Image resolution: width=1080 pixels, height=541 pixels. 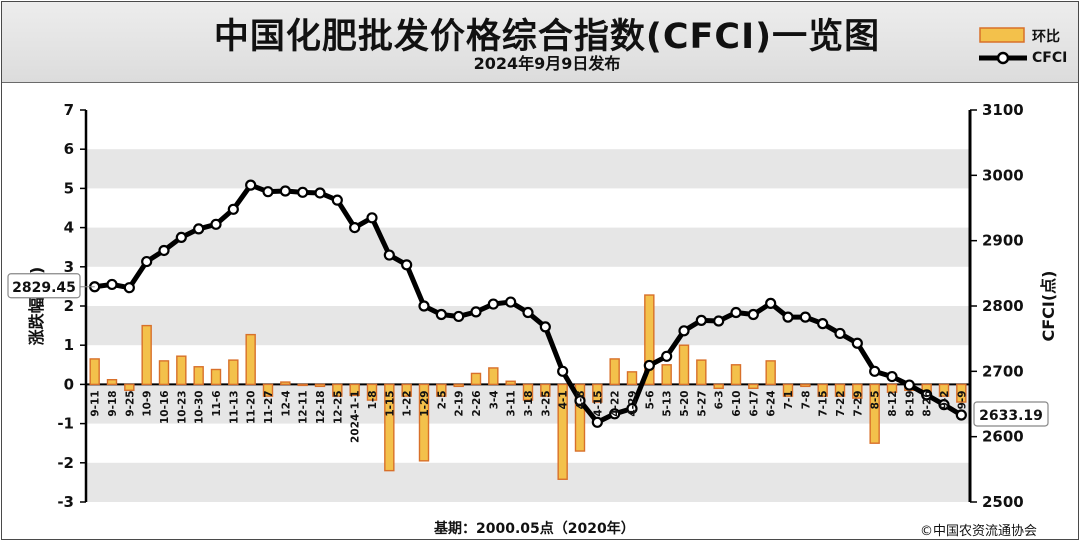 What do you see at coordinates (65, 463) in the screenshot?
I see `left-tick-label: -2` at bounding box center [65, 463].